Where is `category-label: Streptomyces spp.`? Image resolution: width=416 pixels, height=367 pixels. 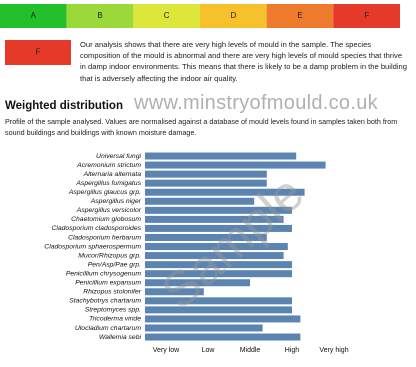 category-label: Streptomyces spp. is located at coordinates (113, 310).